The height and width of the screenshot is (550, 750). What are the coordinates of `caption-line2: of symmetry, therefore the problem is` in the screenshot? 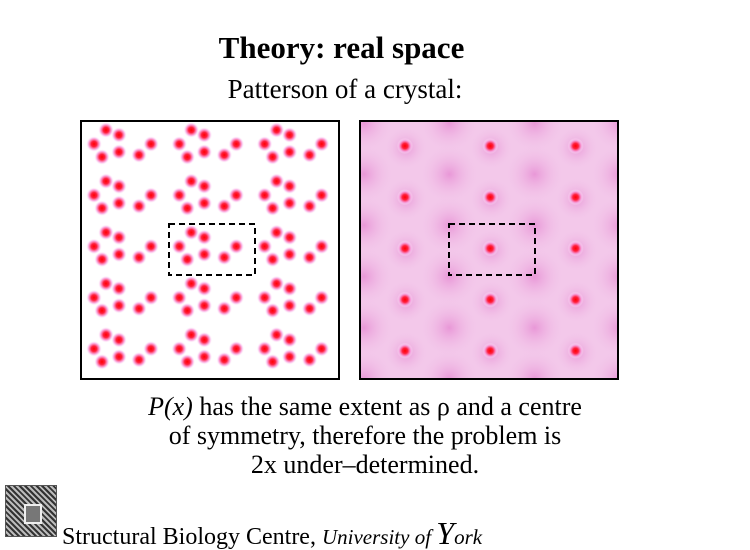 It's located at (365, 435).